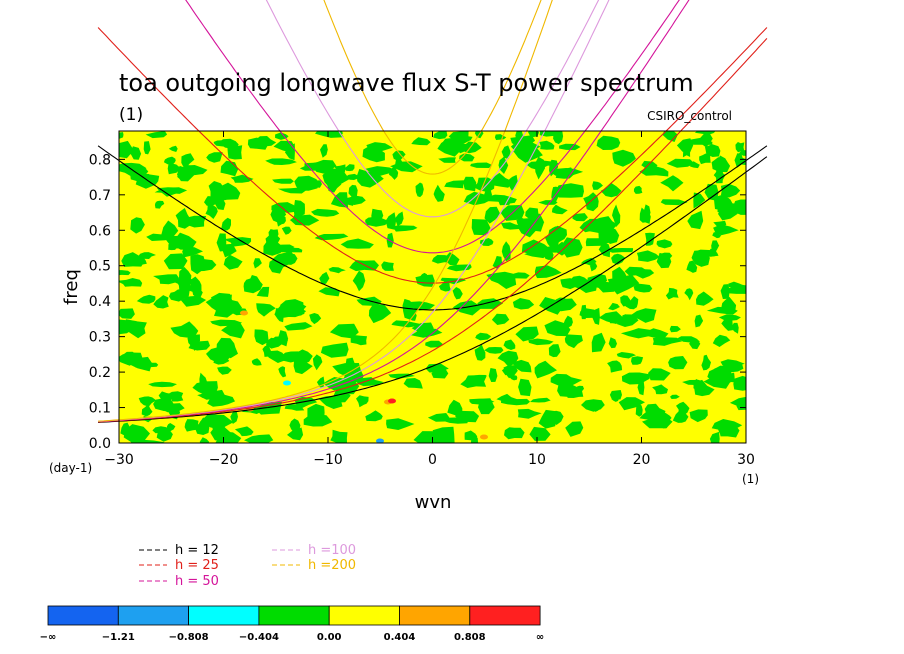 The image size is (904, 654). Describe the element at coordinates (100, 409) in the screenshot. I see `y-tick-label: 0.1` at that location.